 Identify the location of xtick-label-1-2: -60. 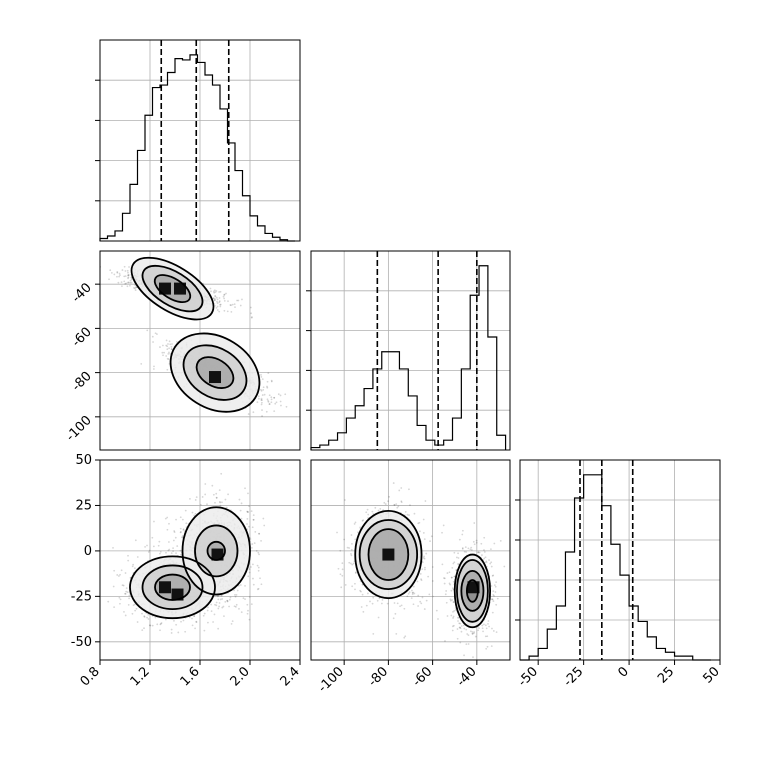
(423, 677).